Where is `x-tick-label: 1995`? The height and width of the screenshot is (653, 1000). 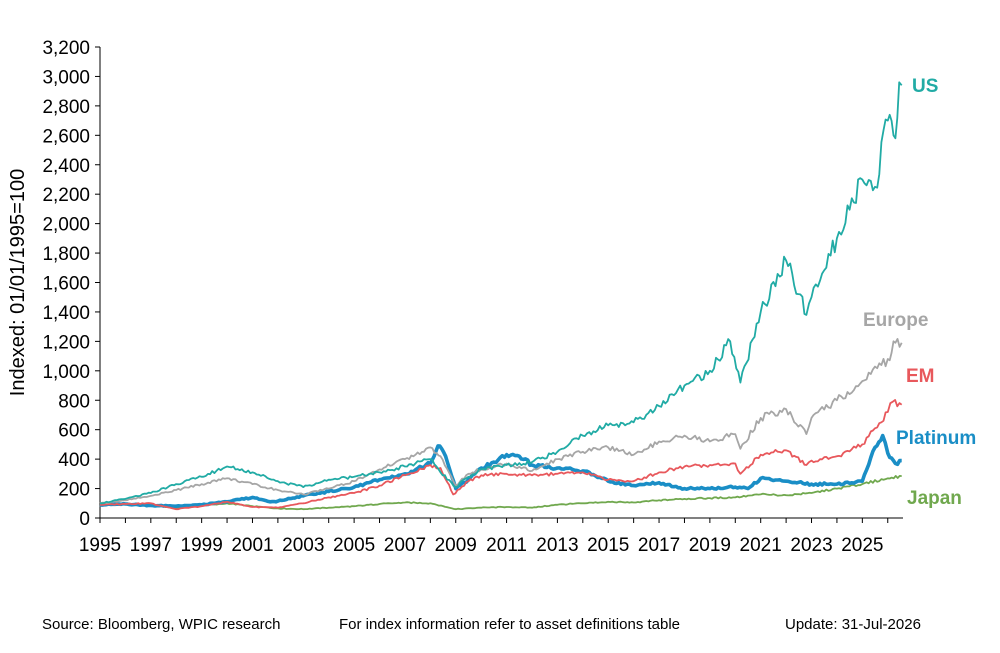 x-tick-label: 1995 is located at coordinates (100, 545).